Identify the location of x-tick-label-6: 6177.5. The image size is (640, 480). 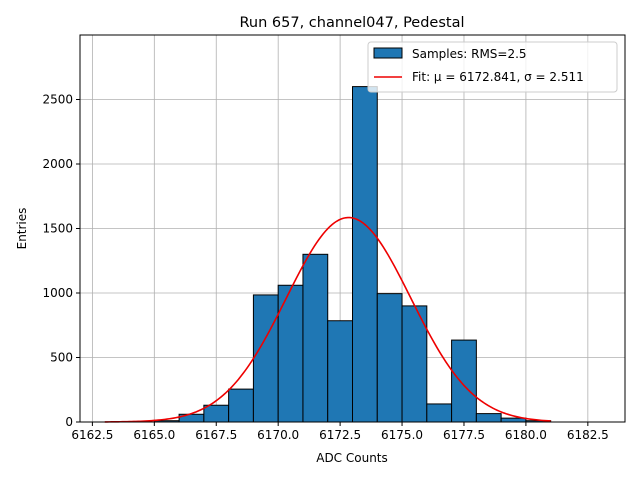
(464, 435).